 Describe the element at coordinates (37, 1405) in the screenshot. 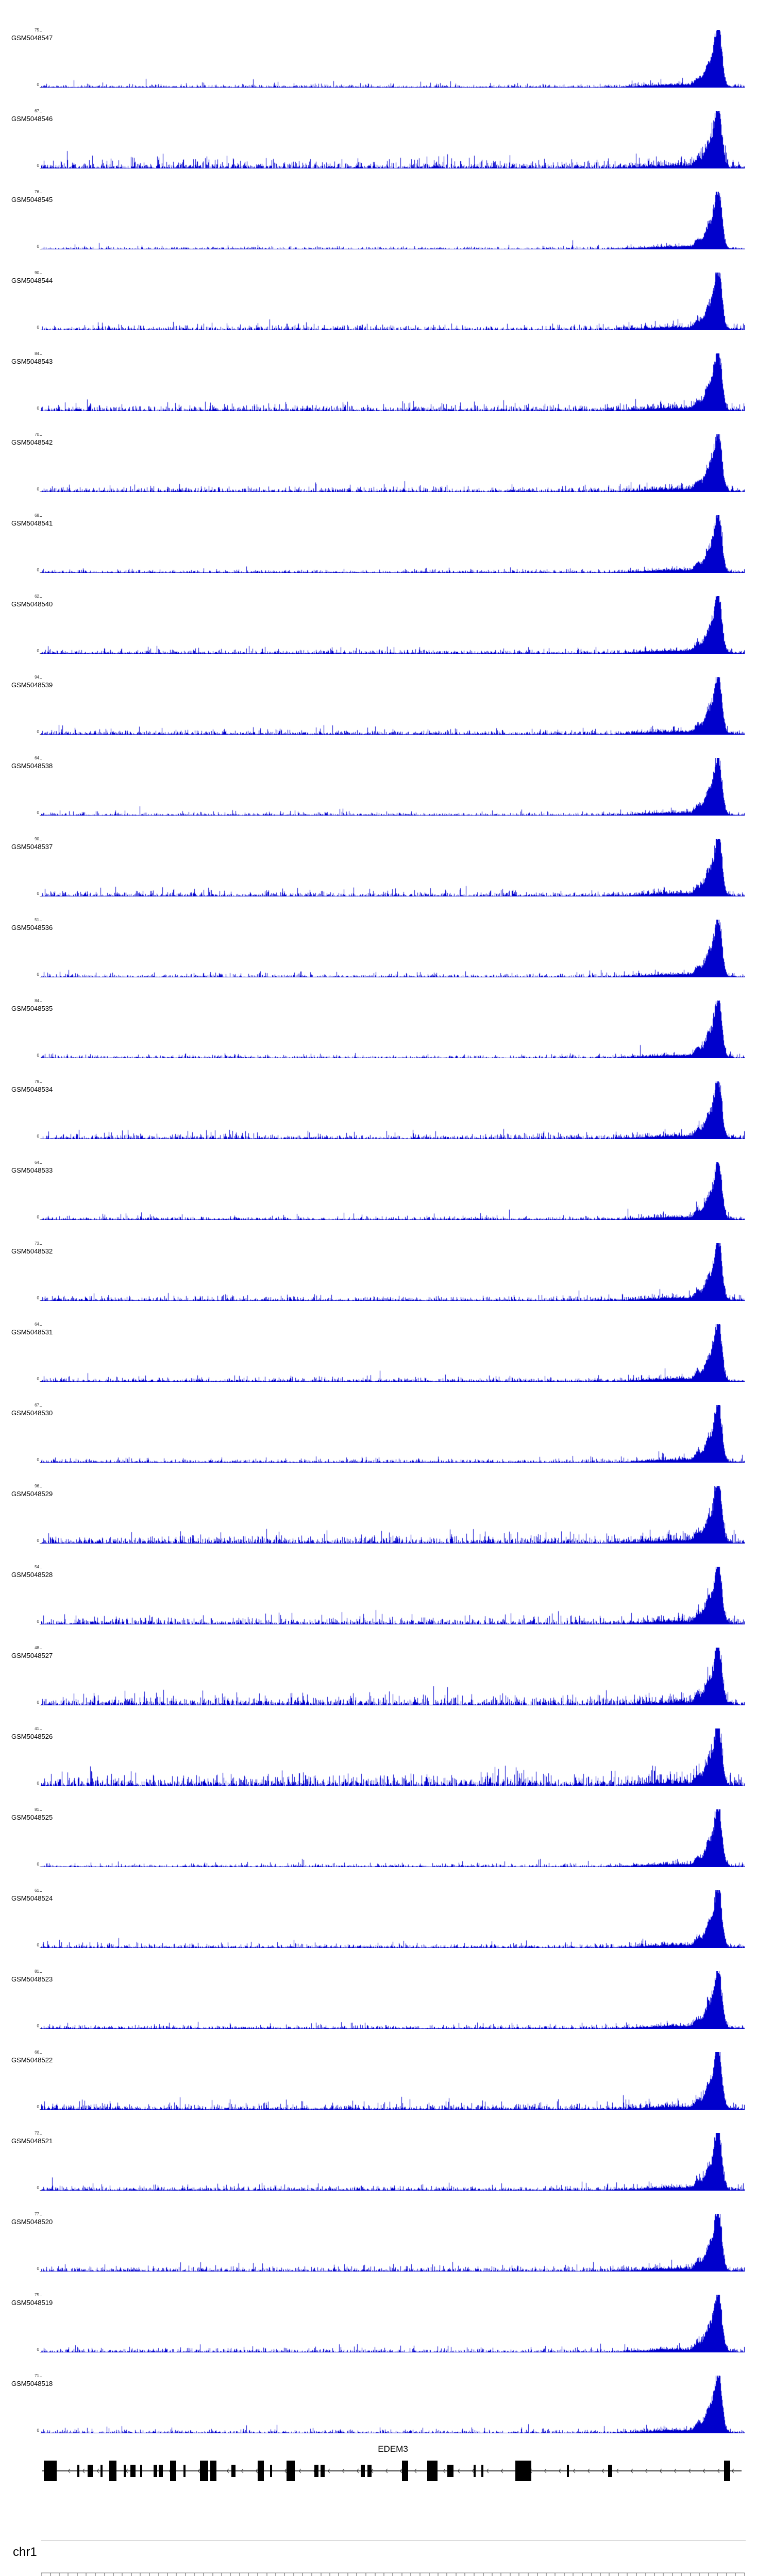

I see `track-ymax-label: 67` at that location.